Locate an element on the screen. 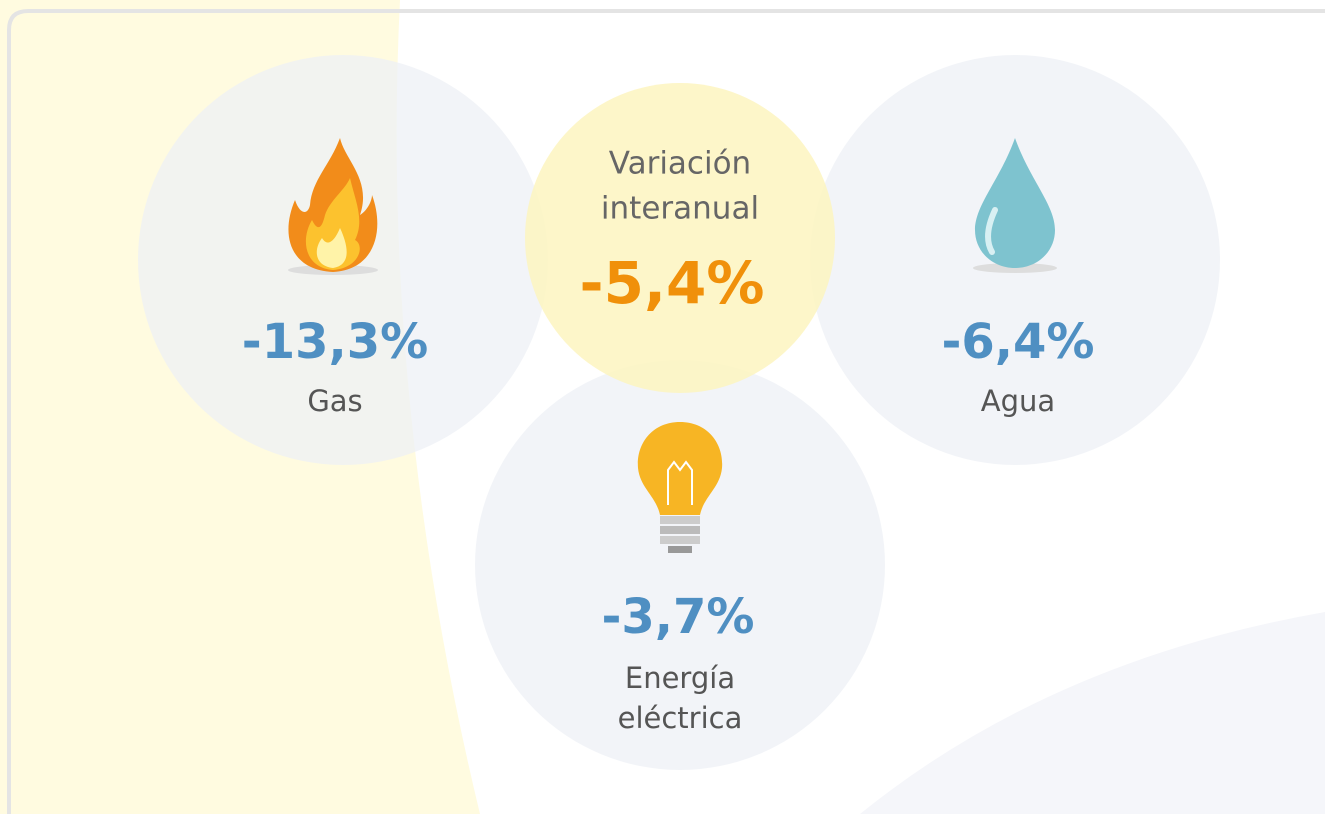 Image resolution: width=1325 pixels, height=814 pixels. summary-title: Variación is located at coordinates (680, 164).